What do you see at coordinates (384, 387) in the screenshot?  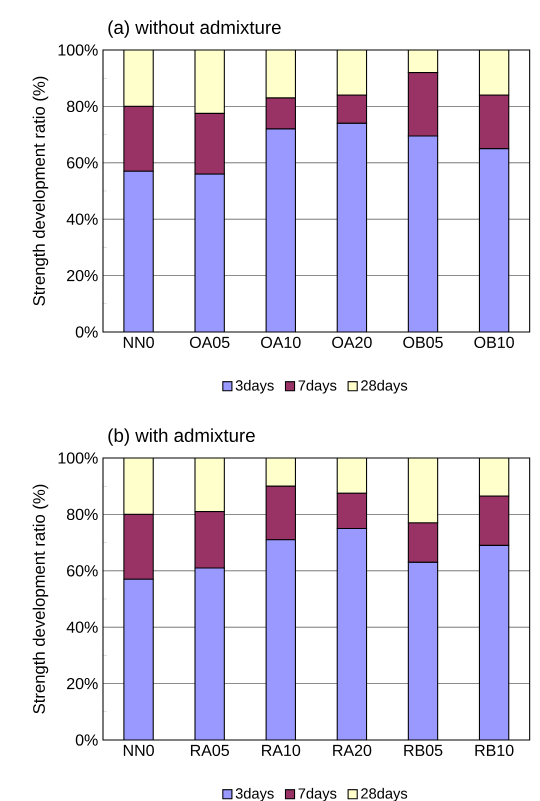 I see `legend-label: 28days` at bounding box center [384, 387].